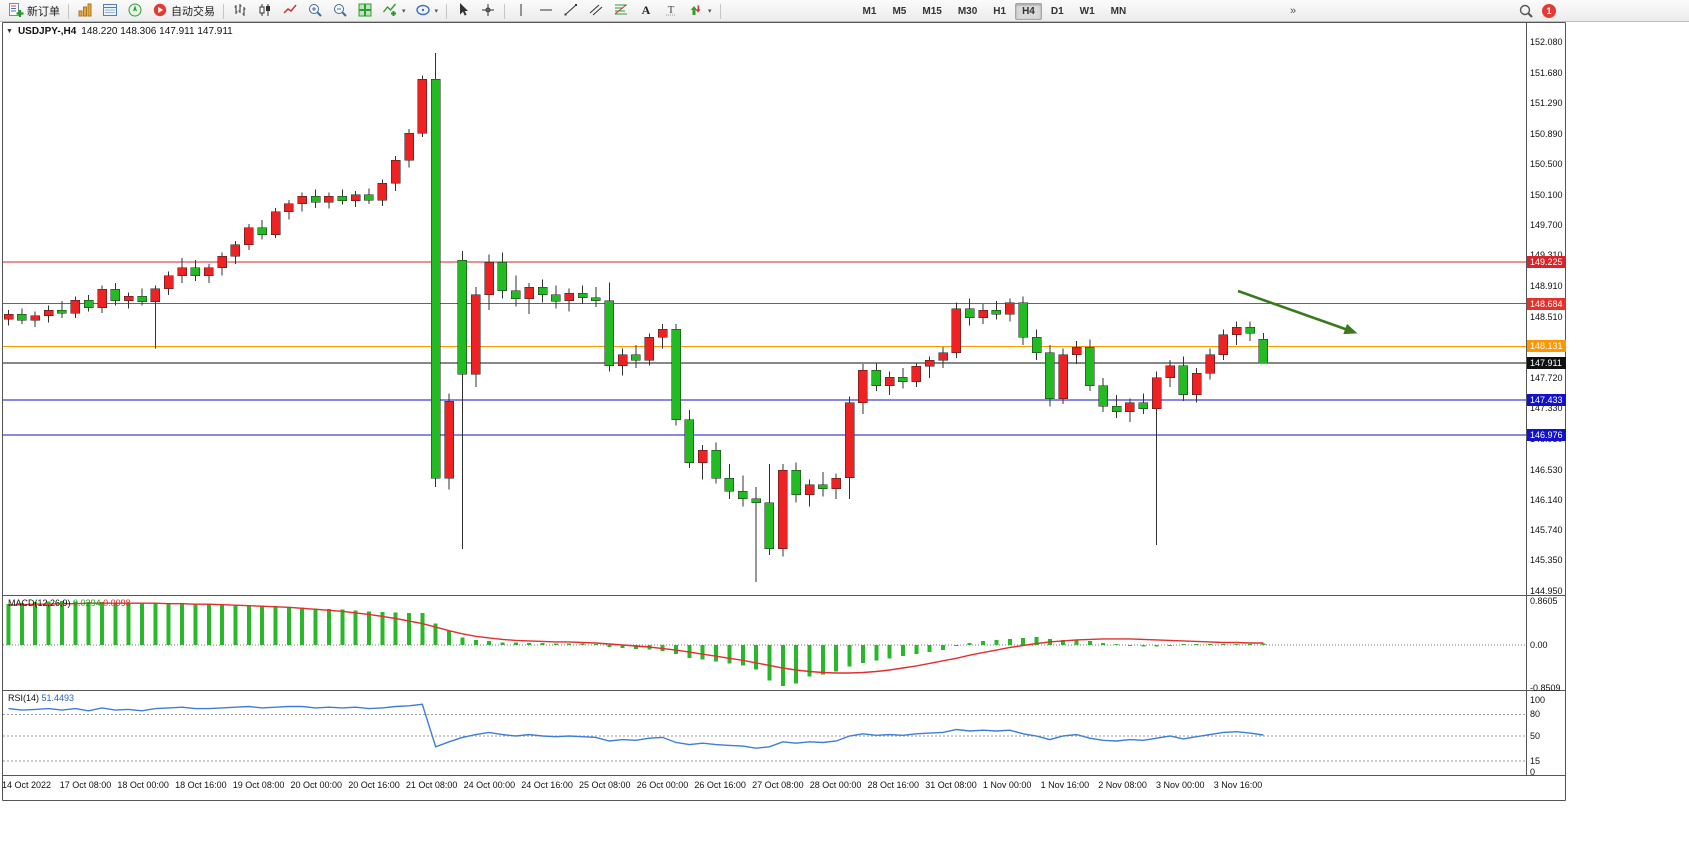 This screenshot has width=1689, height=861. I want to click on timeframe-w1: W1, so click(1087, 11).